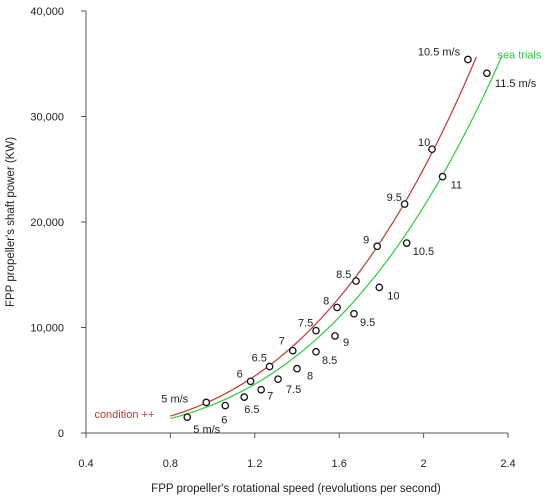 The image size is (550, 498). What do you see at coordinates (61, 434) in the screenshot?
I see `y-tick-label: 0` at bounding box center [61, 434].